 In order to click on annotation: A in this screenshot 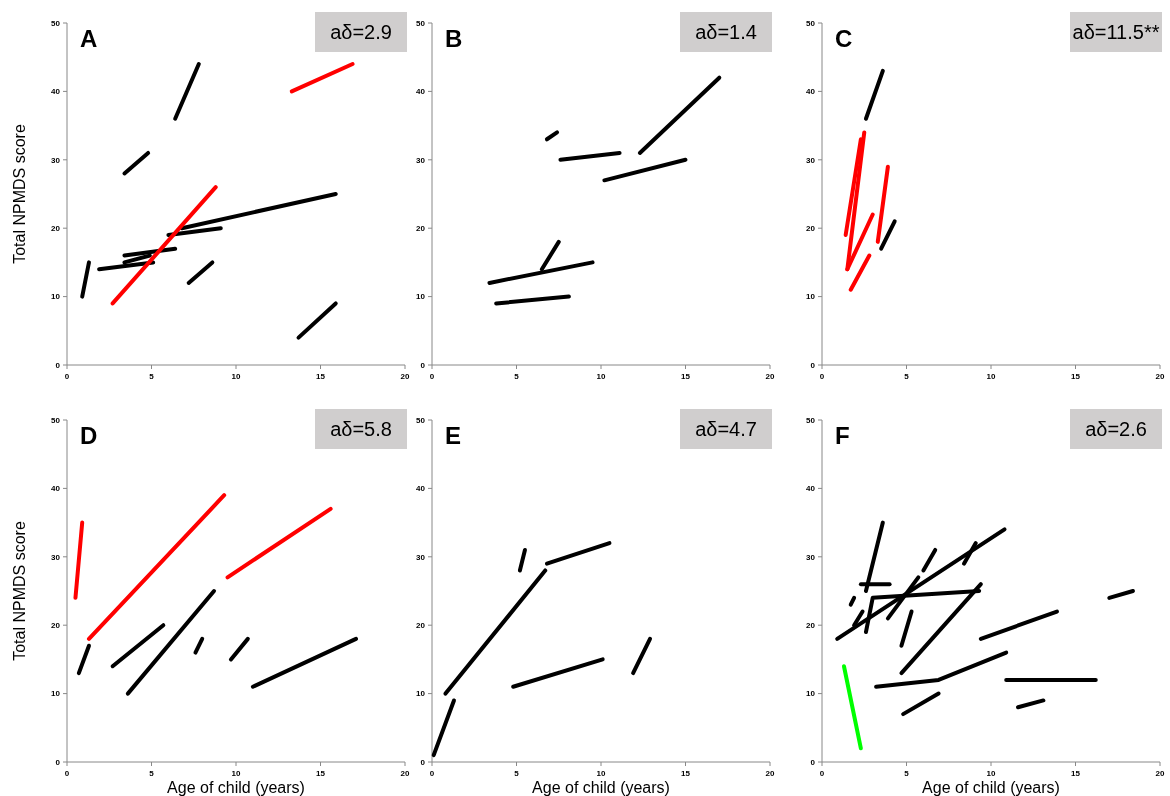, I will do `click(89, 38)`.